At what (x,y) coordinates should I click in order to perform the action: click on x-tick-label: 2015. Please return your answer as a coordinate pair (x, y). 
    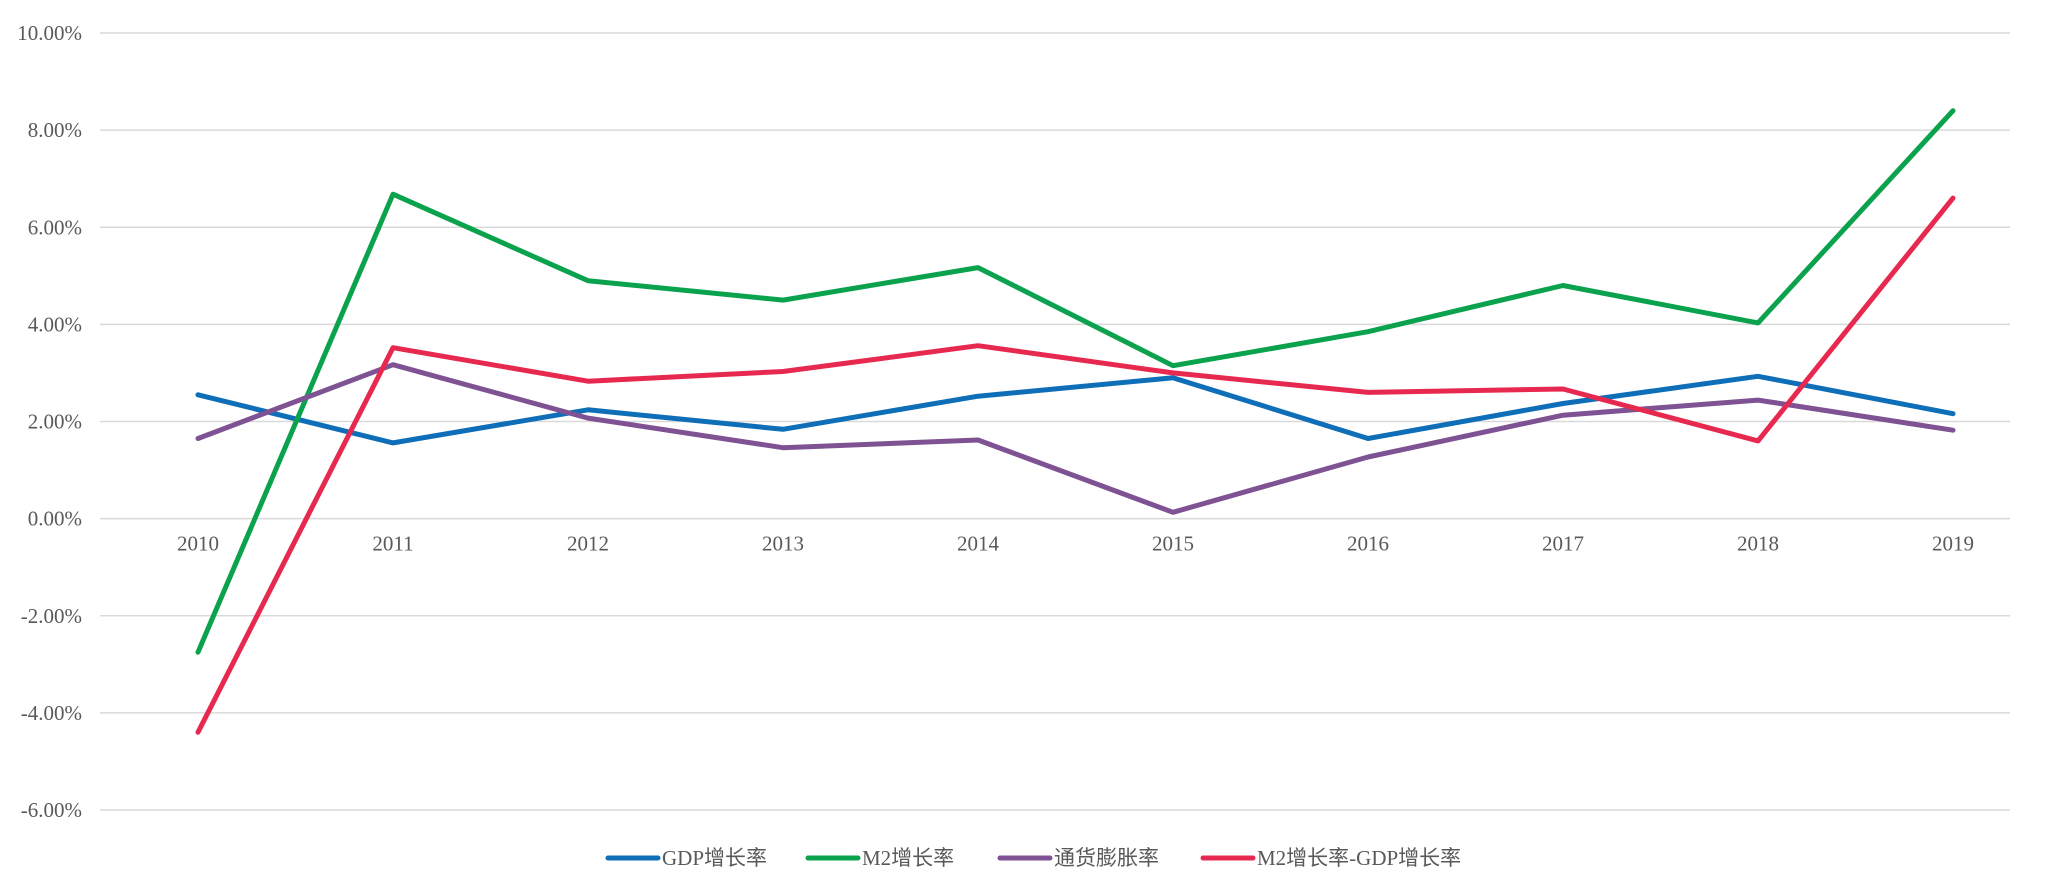
    Looking at the image, I should click on (1173, 544).